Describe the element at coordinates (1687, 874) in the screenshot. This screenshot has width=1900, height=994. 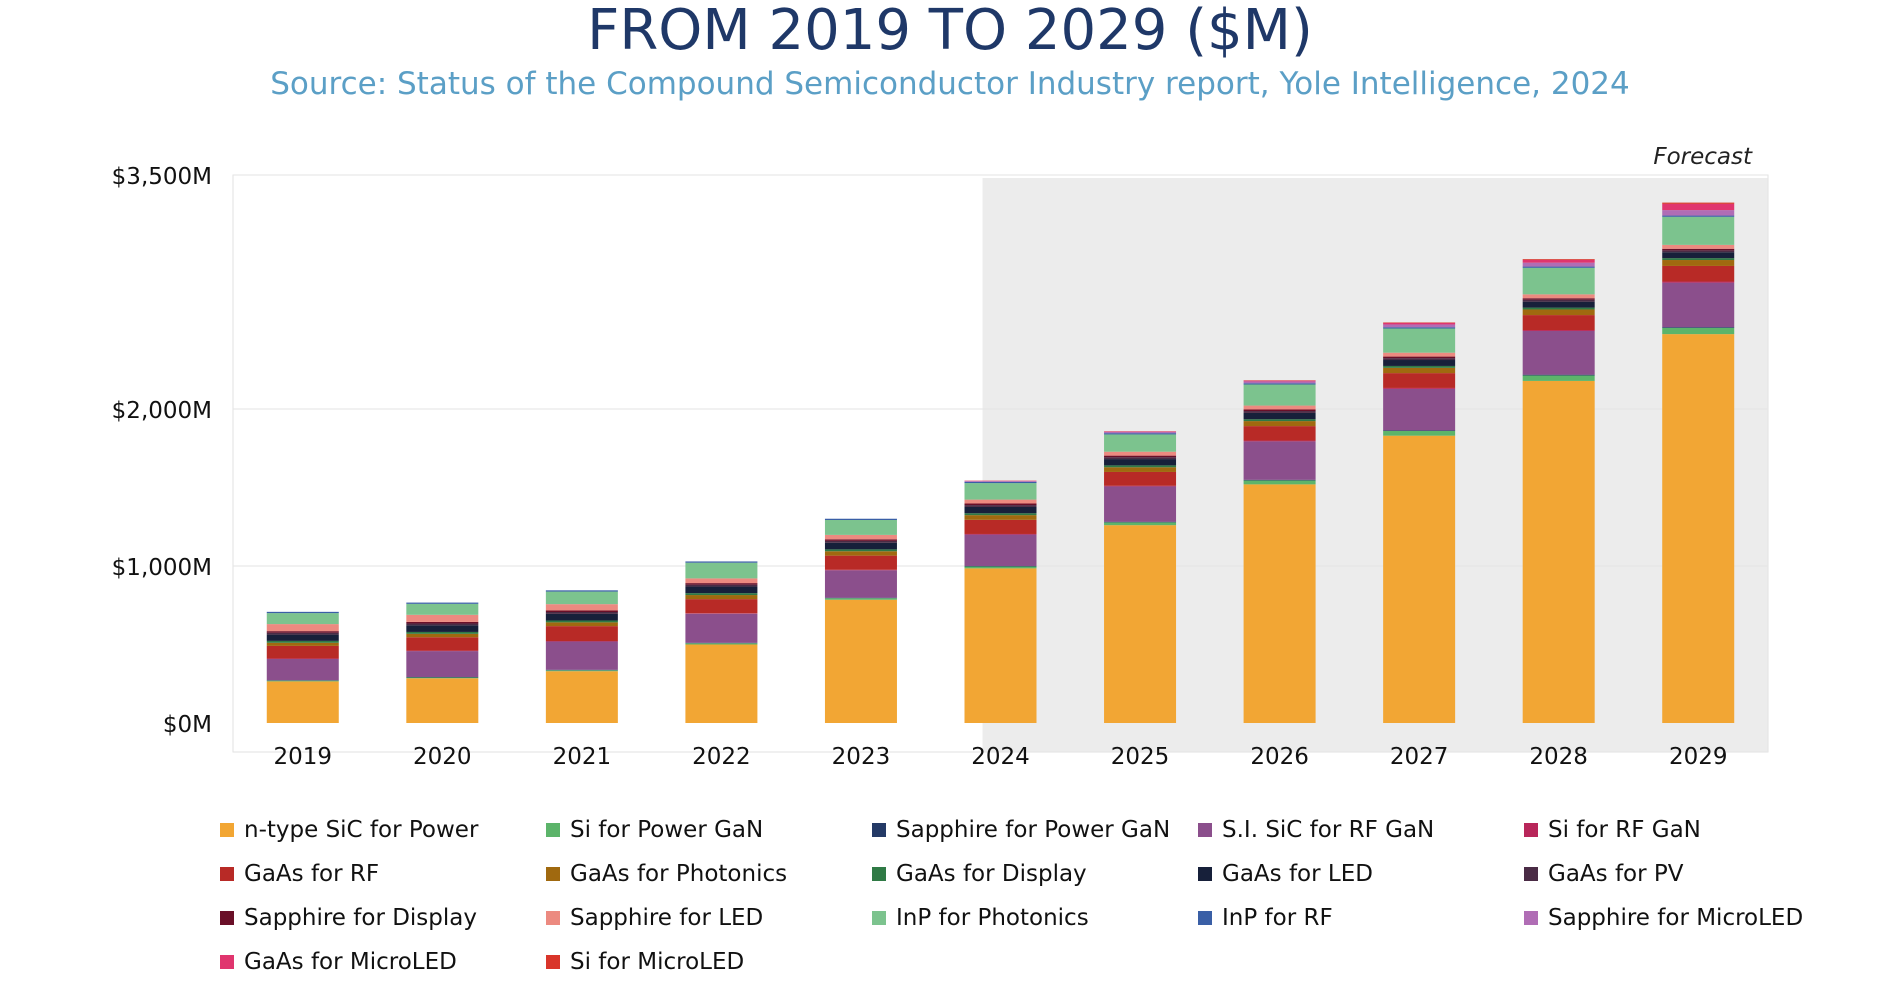
I see `legend-item: GaAs for PV` at that location.